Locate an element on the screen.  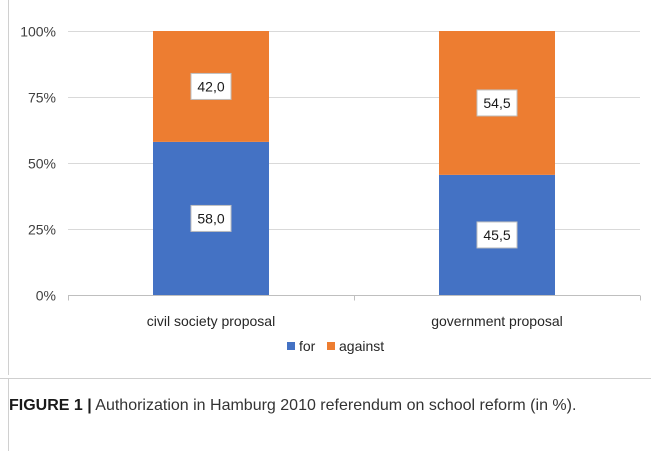
legend: for against is located at coordinates (335, 346).